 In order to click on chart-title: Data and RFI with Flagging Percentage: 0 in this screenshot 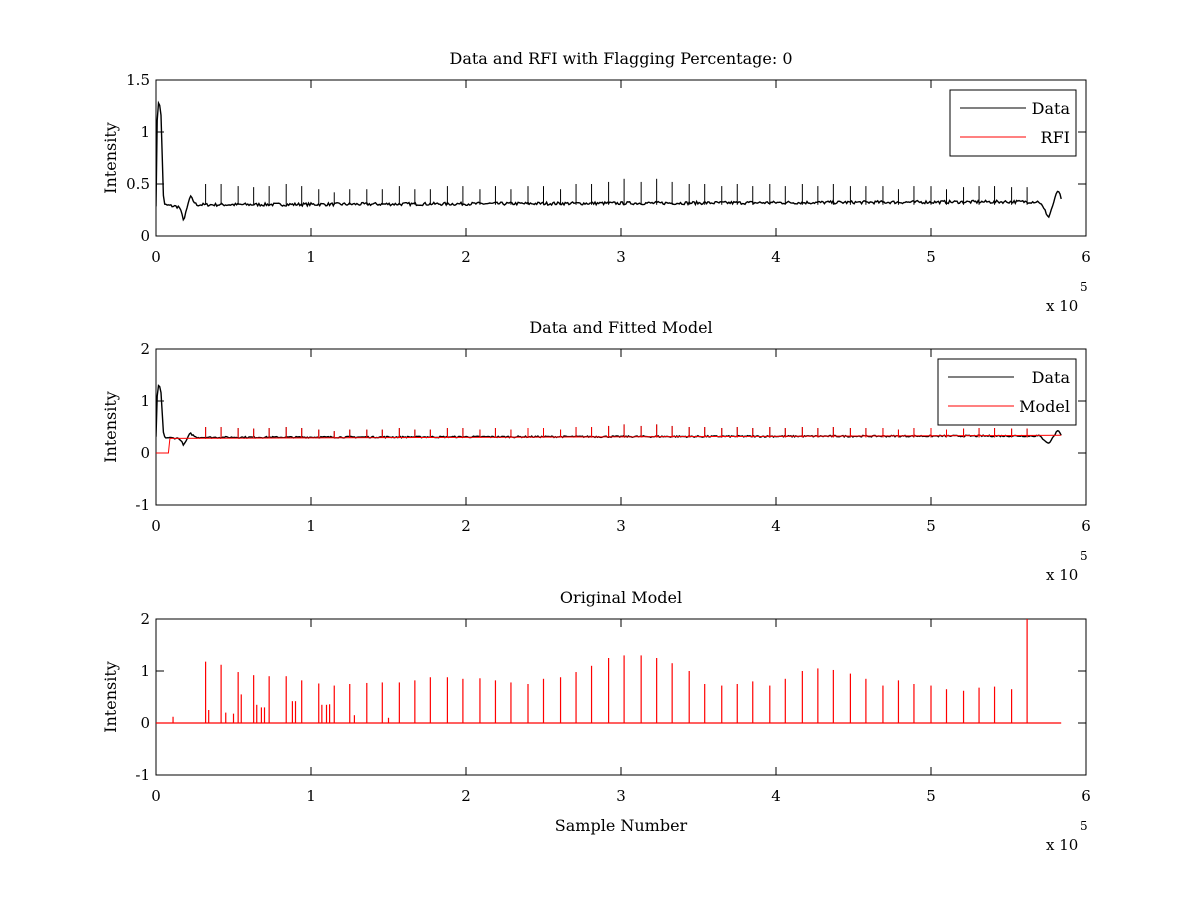, I will do `click(620, 58)`.